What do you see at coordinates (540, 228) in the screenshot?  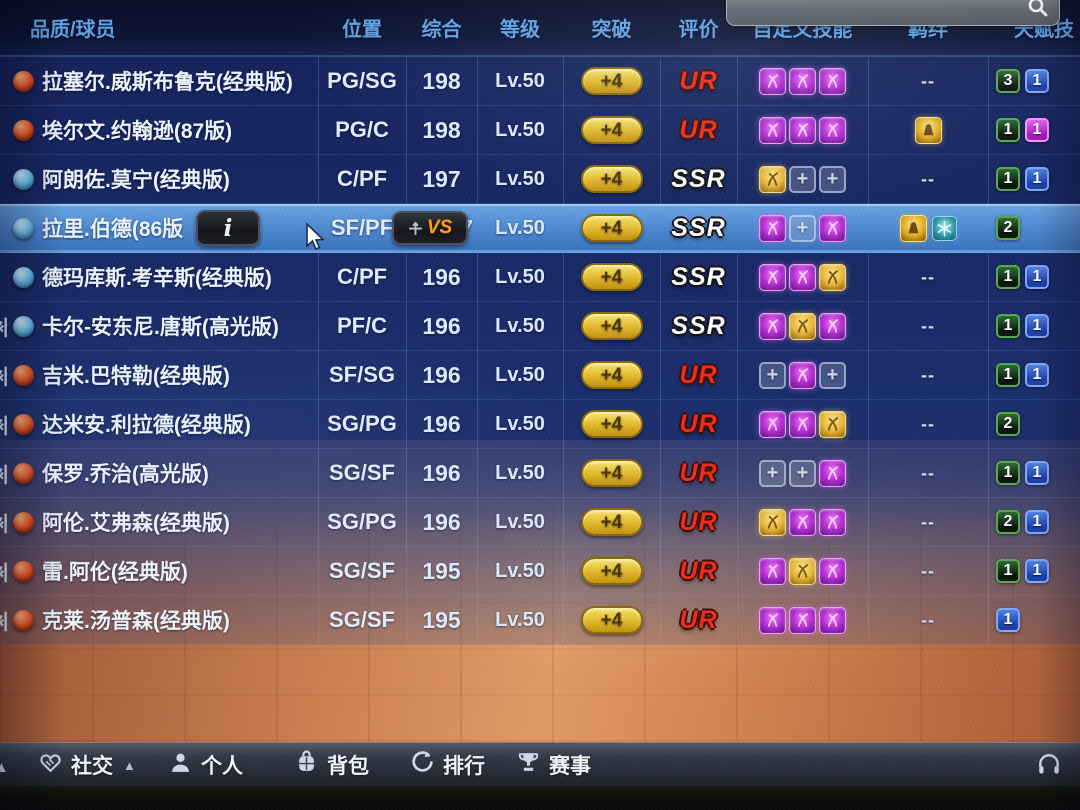 I see `player-row: 拉里.伯德(86版 i SF/PF 7 VS Lv.50 +4 SSR + 2` at bounding box center [540, 228].